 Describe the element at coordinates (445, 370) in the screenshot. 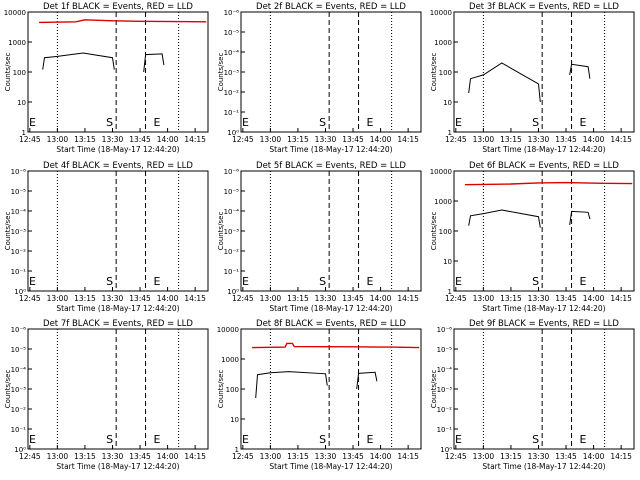

I see `y-tick-label: 10⁻⁴` at that location.